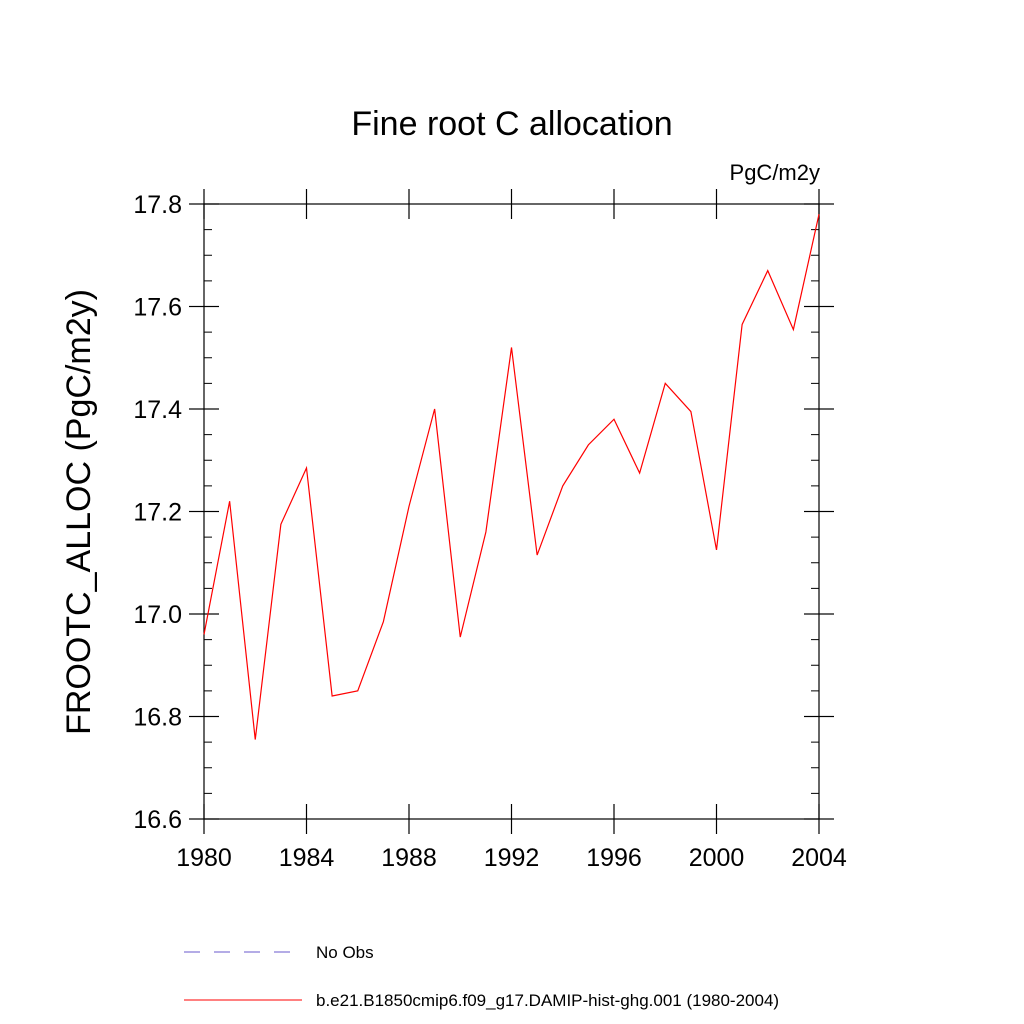 The image size is (1024, 1024). I want to click on y-tick-label: 17.8, so click(157, 205).